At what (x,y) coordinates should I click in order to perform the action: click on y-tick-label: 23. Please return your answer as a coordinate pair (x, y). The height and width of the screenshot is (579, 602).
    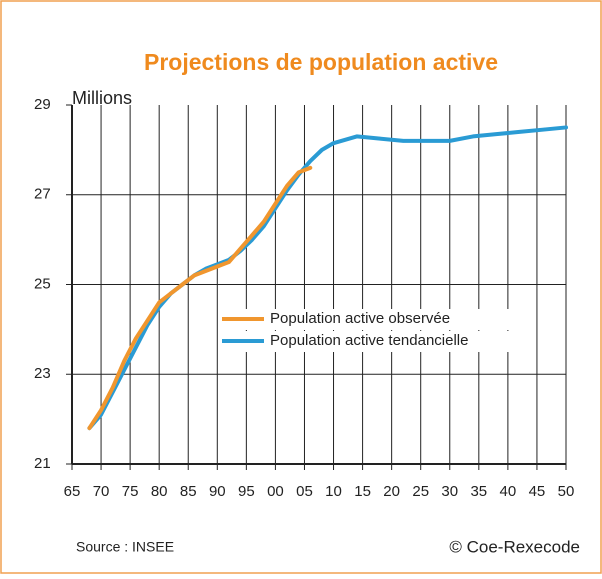
    Looking at the image, I should click on (42, 373).